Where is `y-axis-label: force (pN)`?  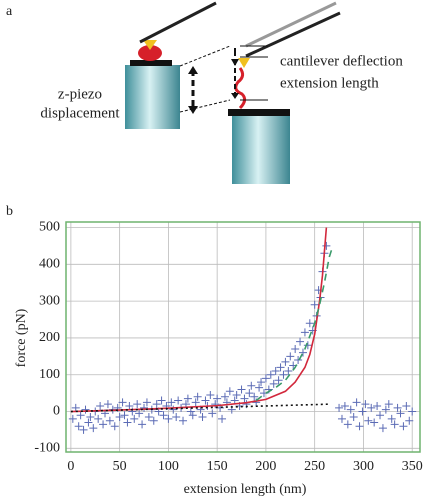
y-axis-label: force (pN) is located at coordinates (21, 337).